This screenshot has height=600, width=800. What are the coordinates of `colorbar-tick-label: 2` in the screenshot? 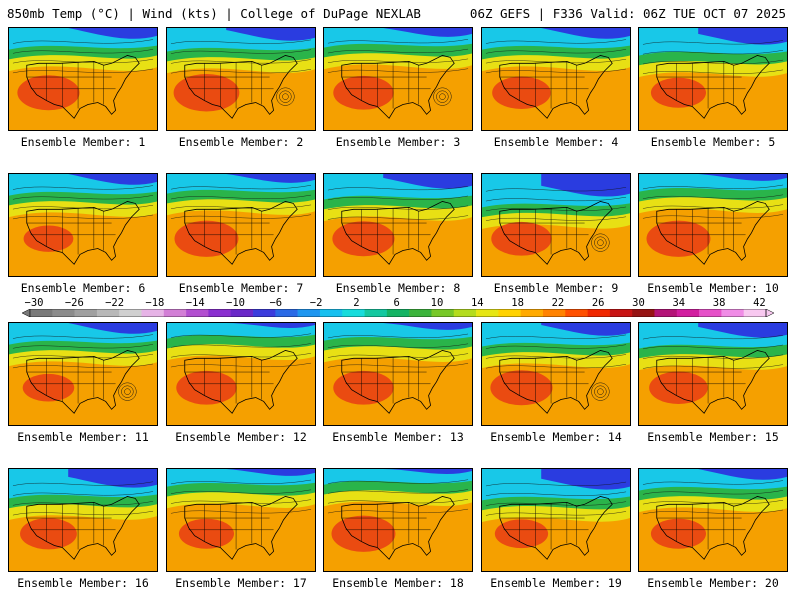 It's located at (356, 303).